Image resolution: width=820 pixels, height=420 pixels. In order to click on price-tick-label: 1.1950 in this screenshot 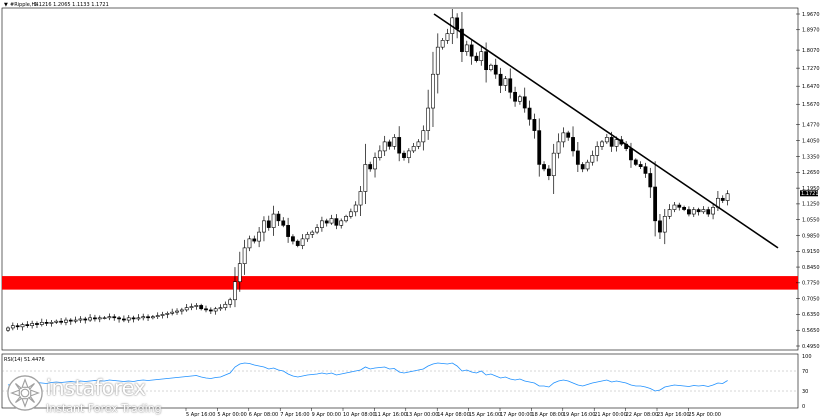, I will do `click(811, 189)`.